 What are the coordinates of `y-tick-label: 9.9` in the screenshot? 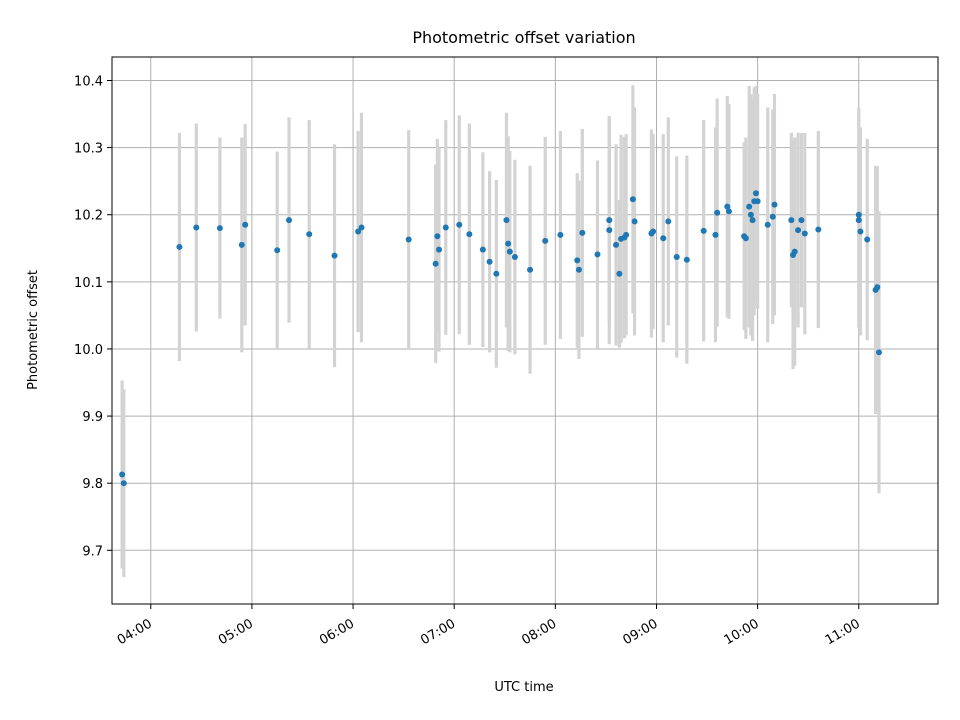 It's located at (92, 417).